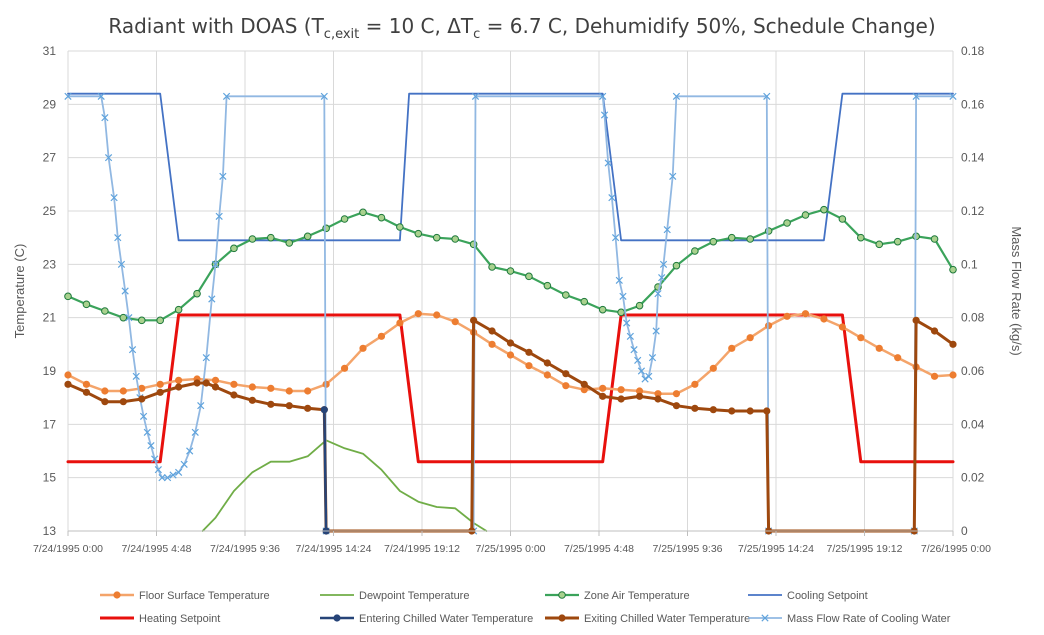  Describe the element at coordinates (50, 424) in the screenshot. I see `y-tick-label: 17` at that location.